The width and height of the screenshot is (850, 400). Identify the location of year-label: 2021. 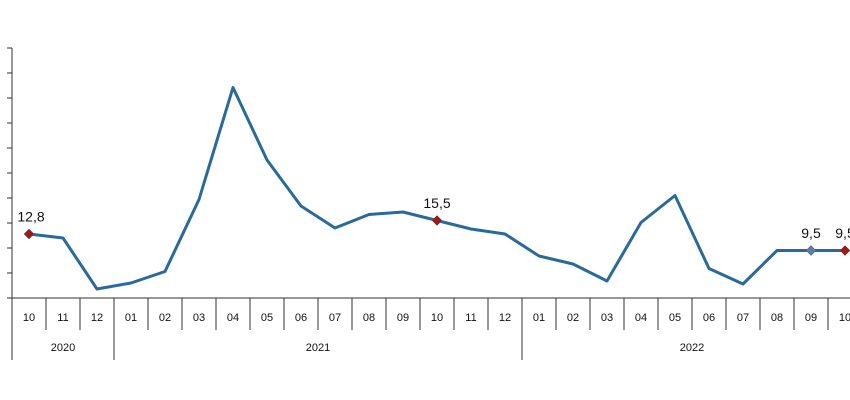
(318, 348).